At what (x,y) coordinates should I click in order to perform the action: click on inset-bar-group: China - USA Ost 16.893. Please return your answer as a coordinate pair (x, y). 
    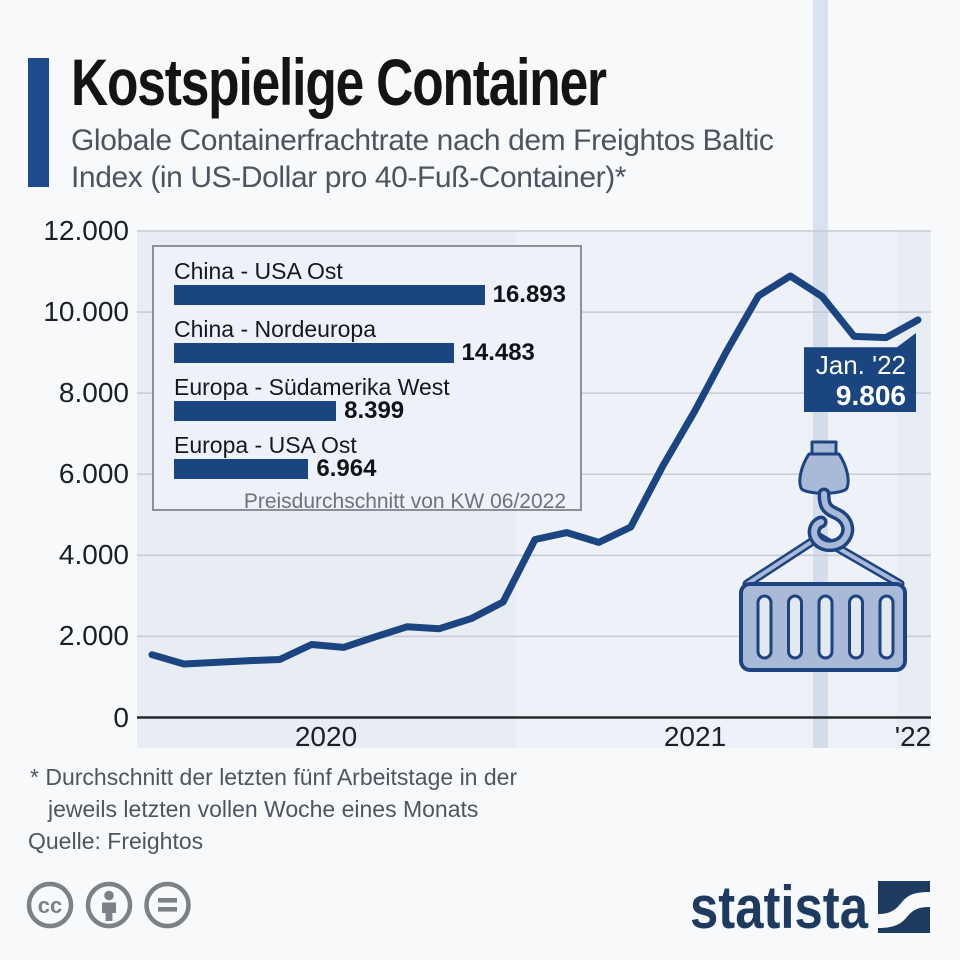
    Looking at the image, I should click on (370, 283).